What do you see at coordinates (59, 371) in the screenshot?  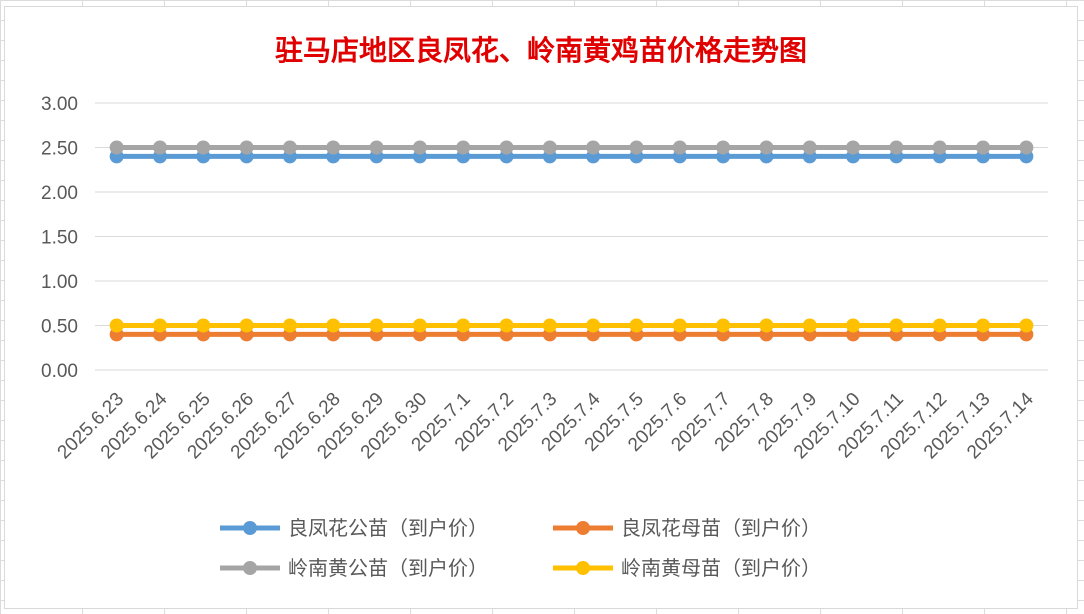 I see `y-tick-label: 0.00` at bounding box center [59, 371].